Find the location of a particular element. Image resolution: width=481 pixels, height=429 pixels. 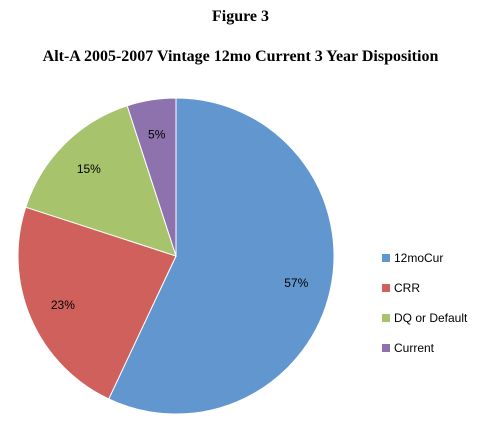

legend-label-3: Current is located at coordinates (414, 348).